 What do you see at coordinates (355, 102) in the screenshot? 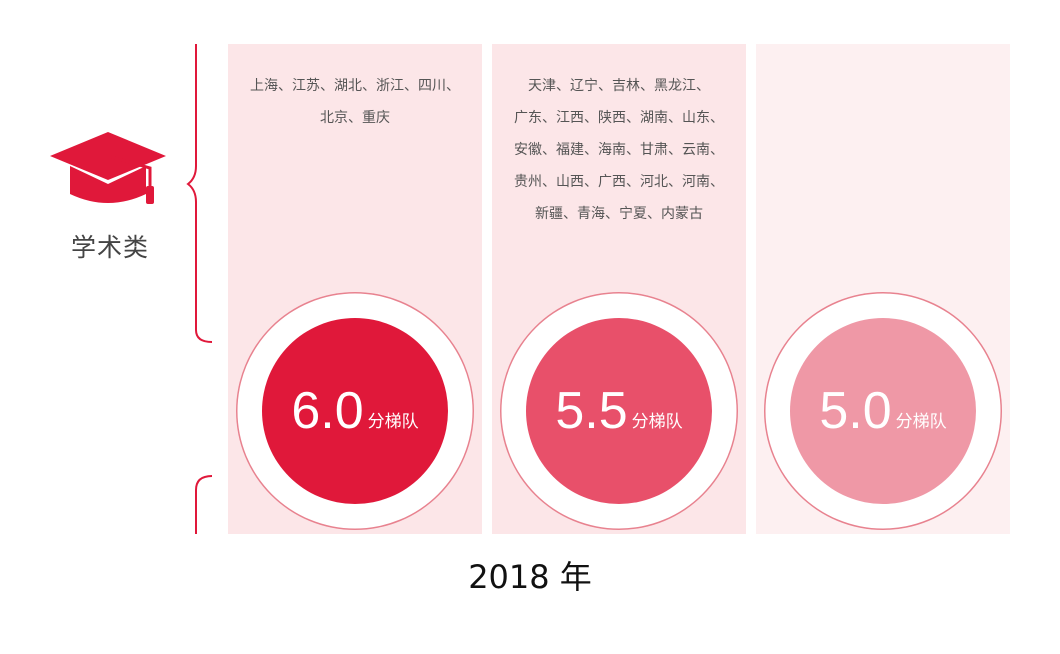
I see `tier-1-provinces: 上海、江苏、湖北、浙江、四川、 北京、重庆` at bounding box center [355, 102].